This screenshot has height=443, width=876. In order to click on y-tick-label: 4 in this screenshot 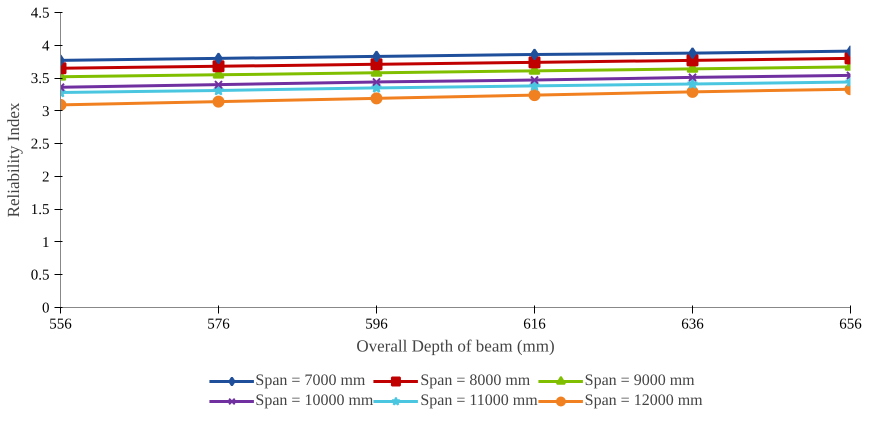, I will do `click(46, 46)`.